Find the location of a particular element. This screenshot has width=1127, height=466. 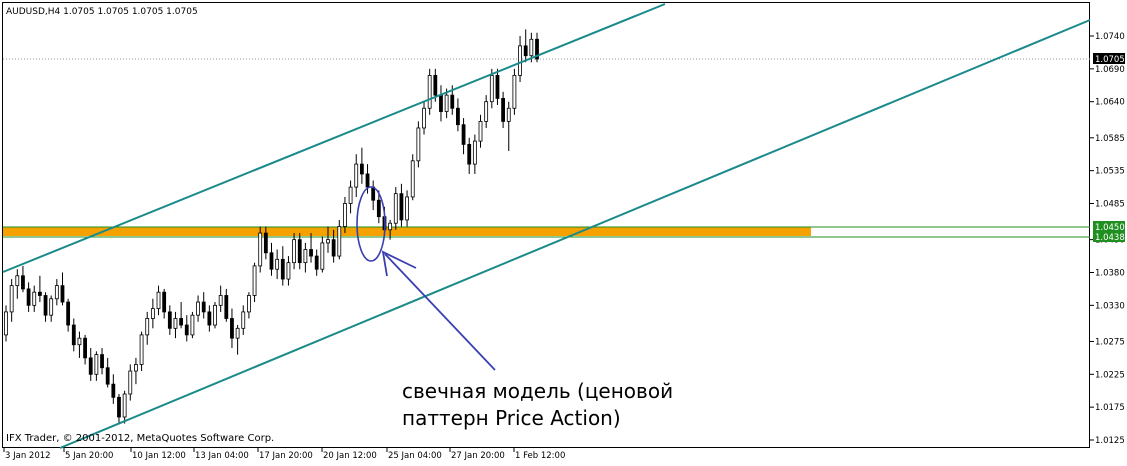

price-tick-label: 1.0175 is located at coordinates (1110, 408).